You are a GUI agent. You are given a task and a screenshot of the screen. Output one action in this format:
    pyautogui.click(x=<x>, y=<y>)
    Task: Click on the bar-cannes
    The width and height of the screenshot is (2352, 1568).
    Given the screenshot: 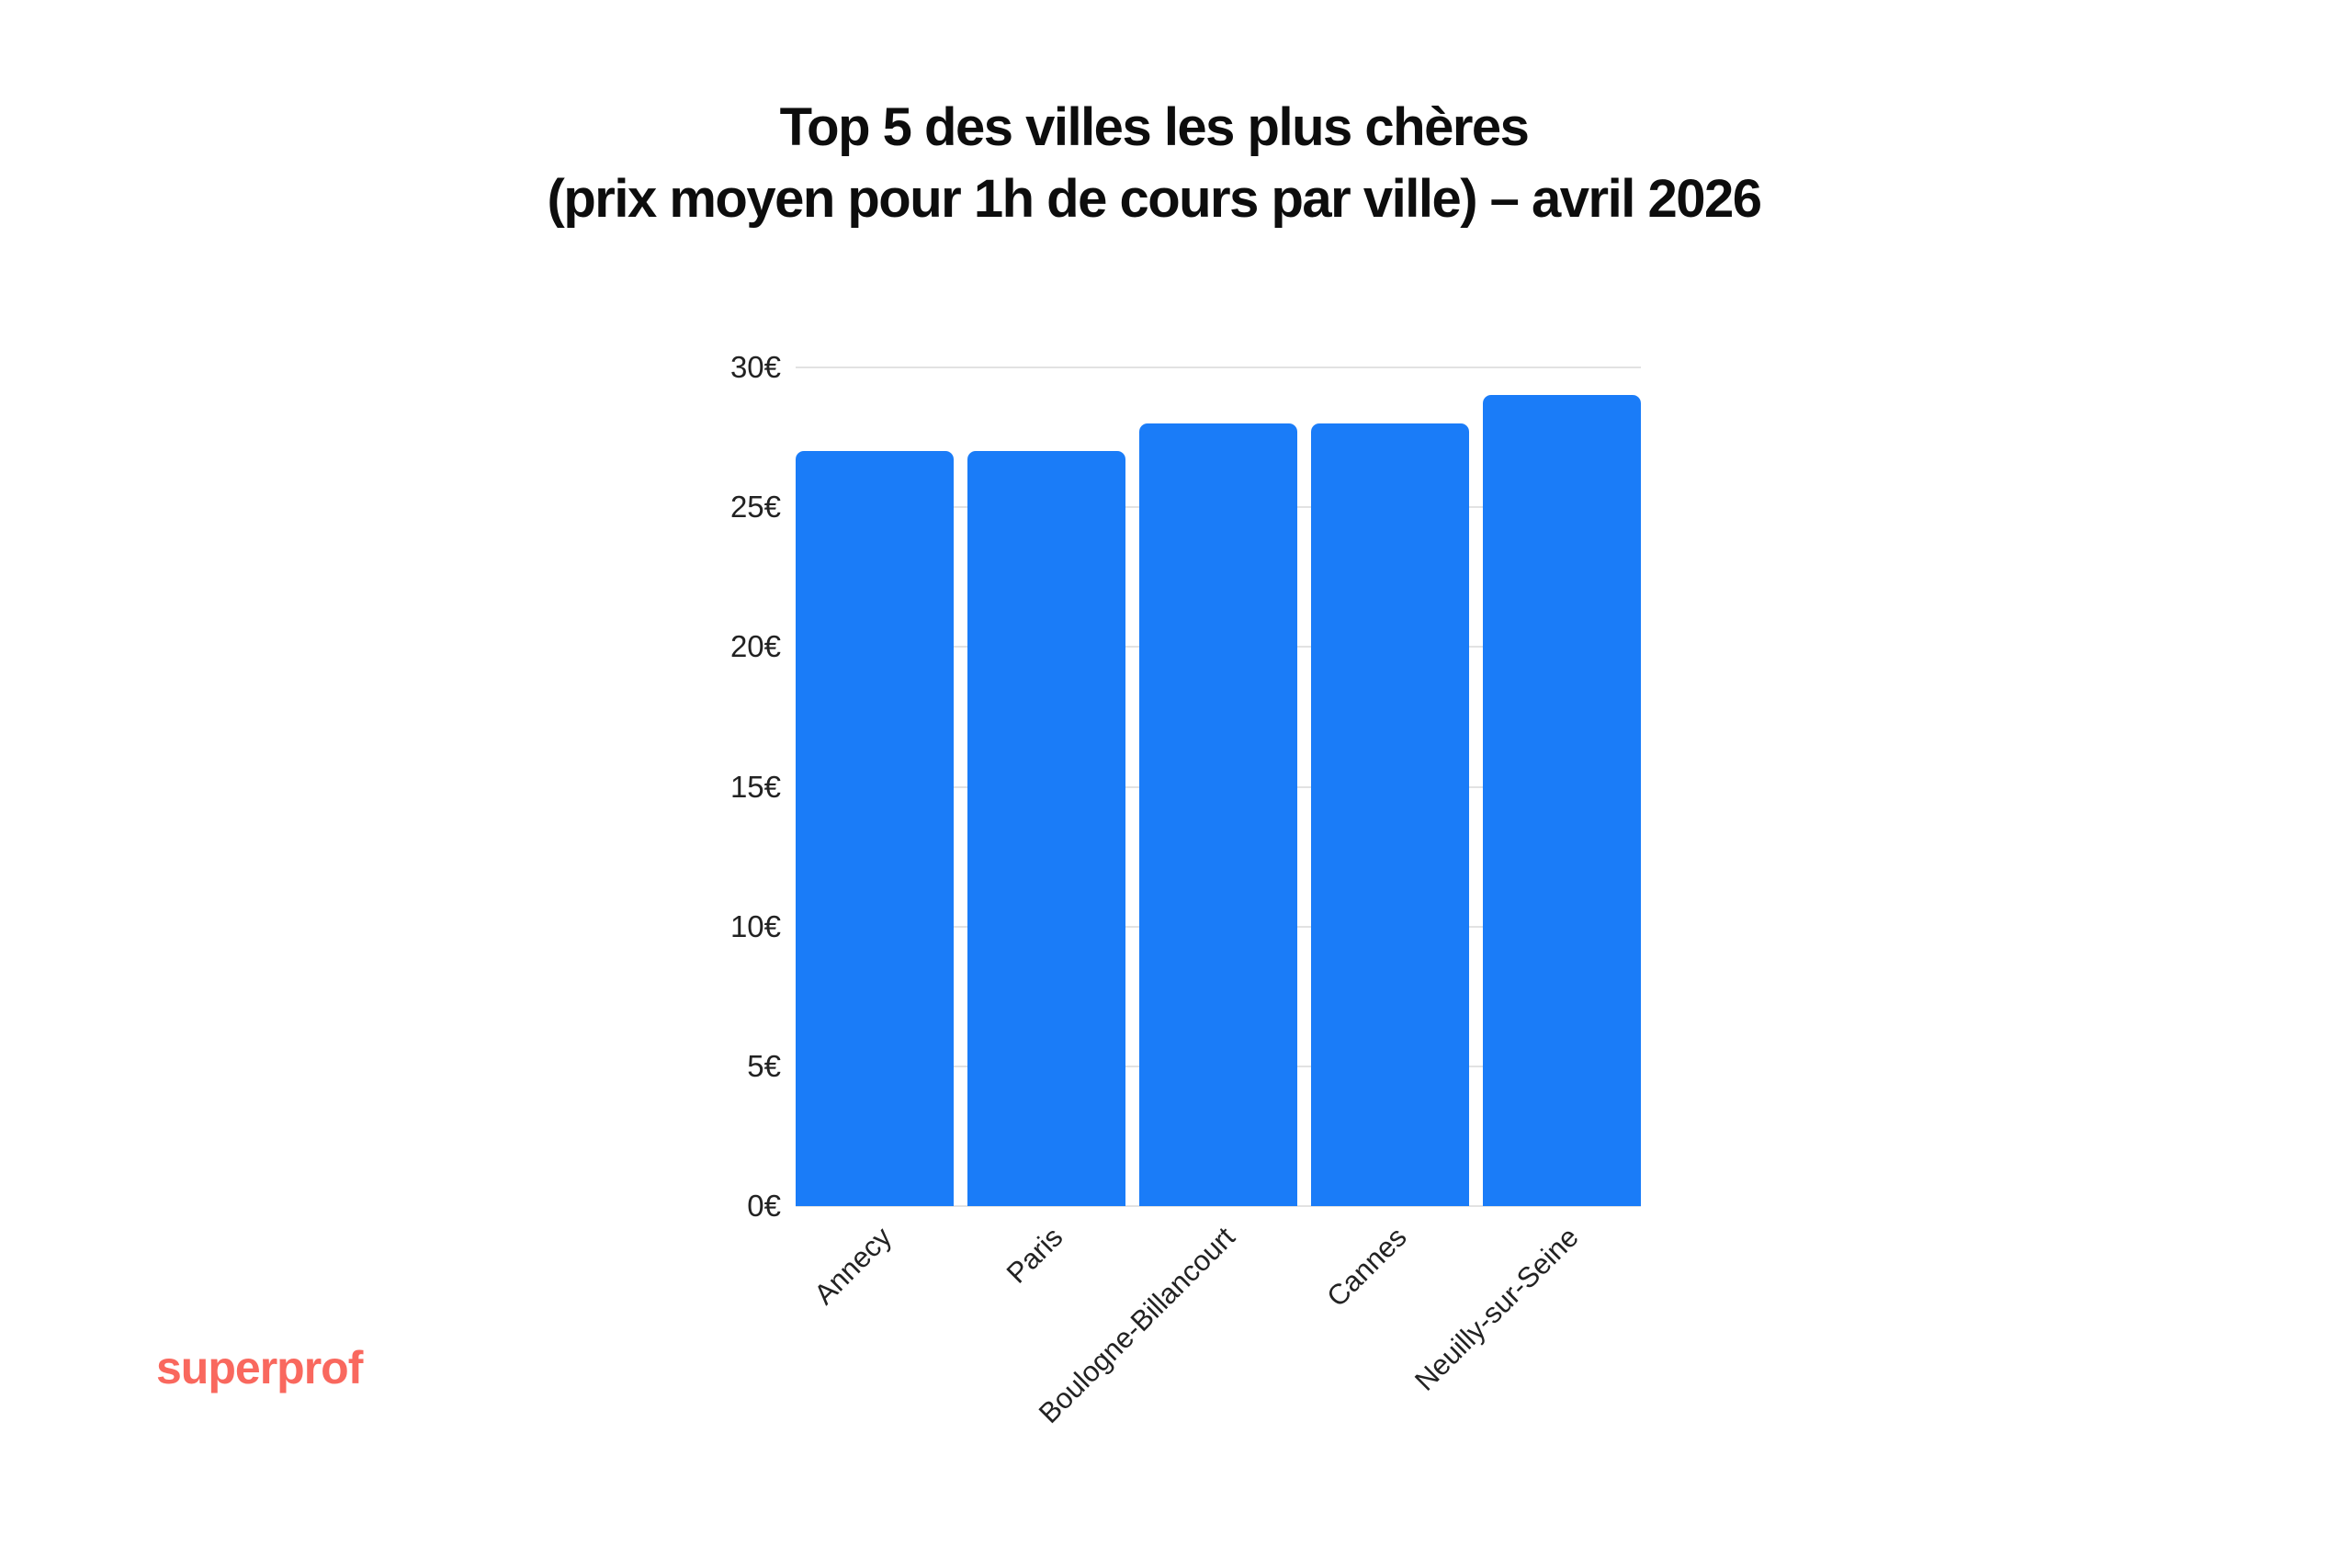 What is the action you would take?
    pyautogui.click(x=1390, y=814)
    